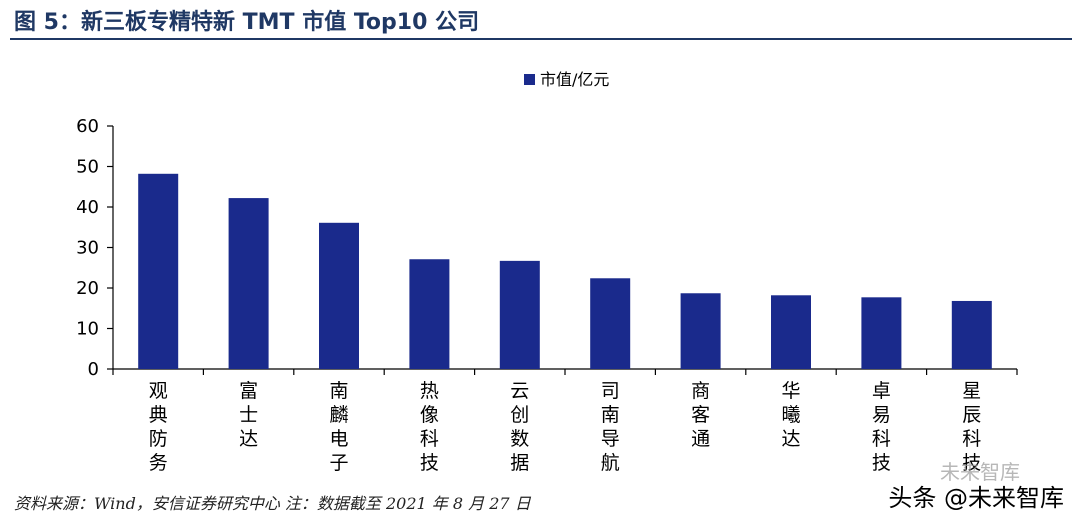 The image size is (1080, 524). I want to click on chart-legend: 市值/亿元, so click(566, 79).